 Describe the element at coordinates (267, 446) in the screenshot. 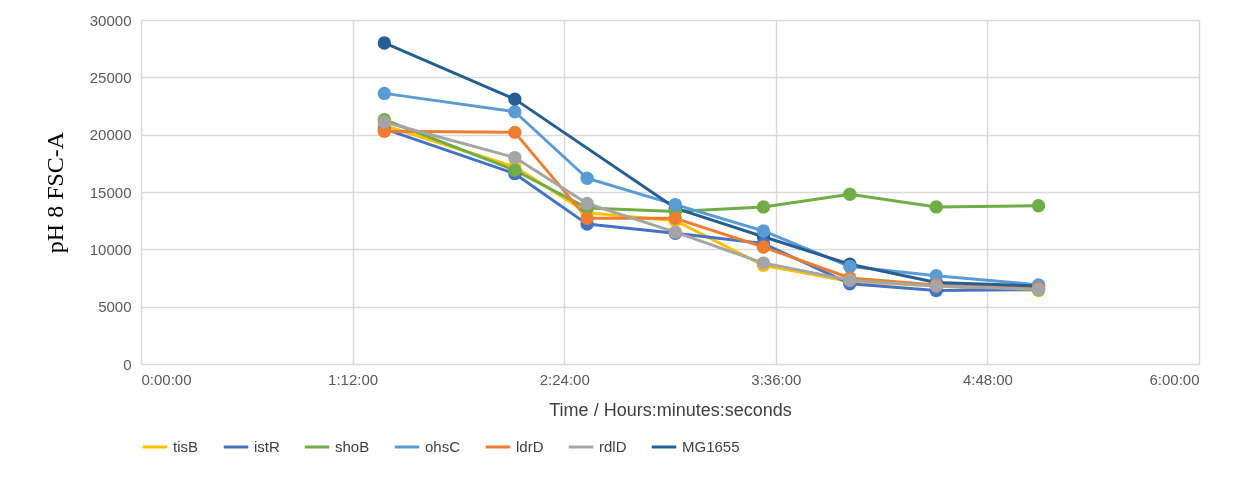

I see `legend-label: istR` at that location.